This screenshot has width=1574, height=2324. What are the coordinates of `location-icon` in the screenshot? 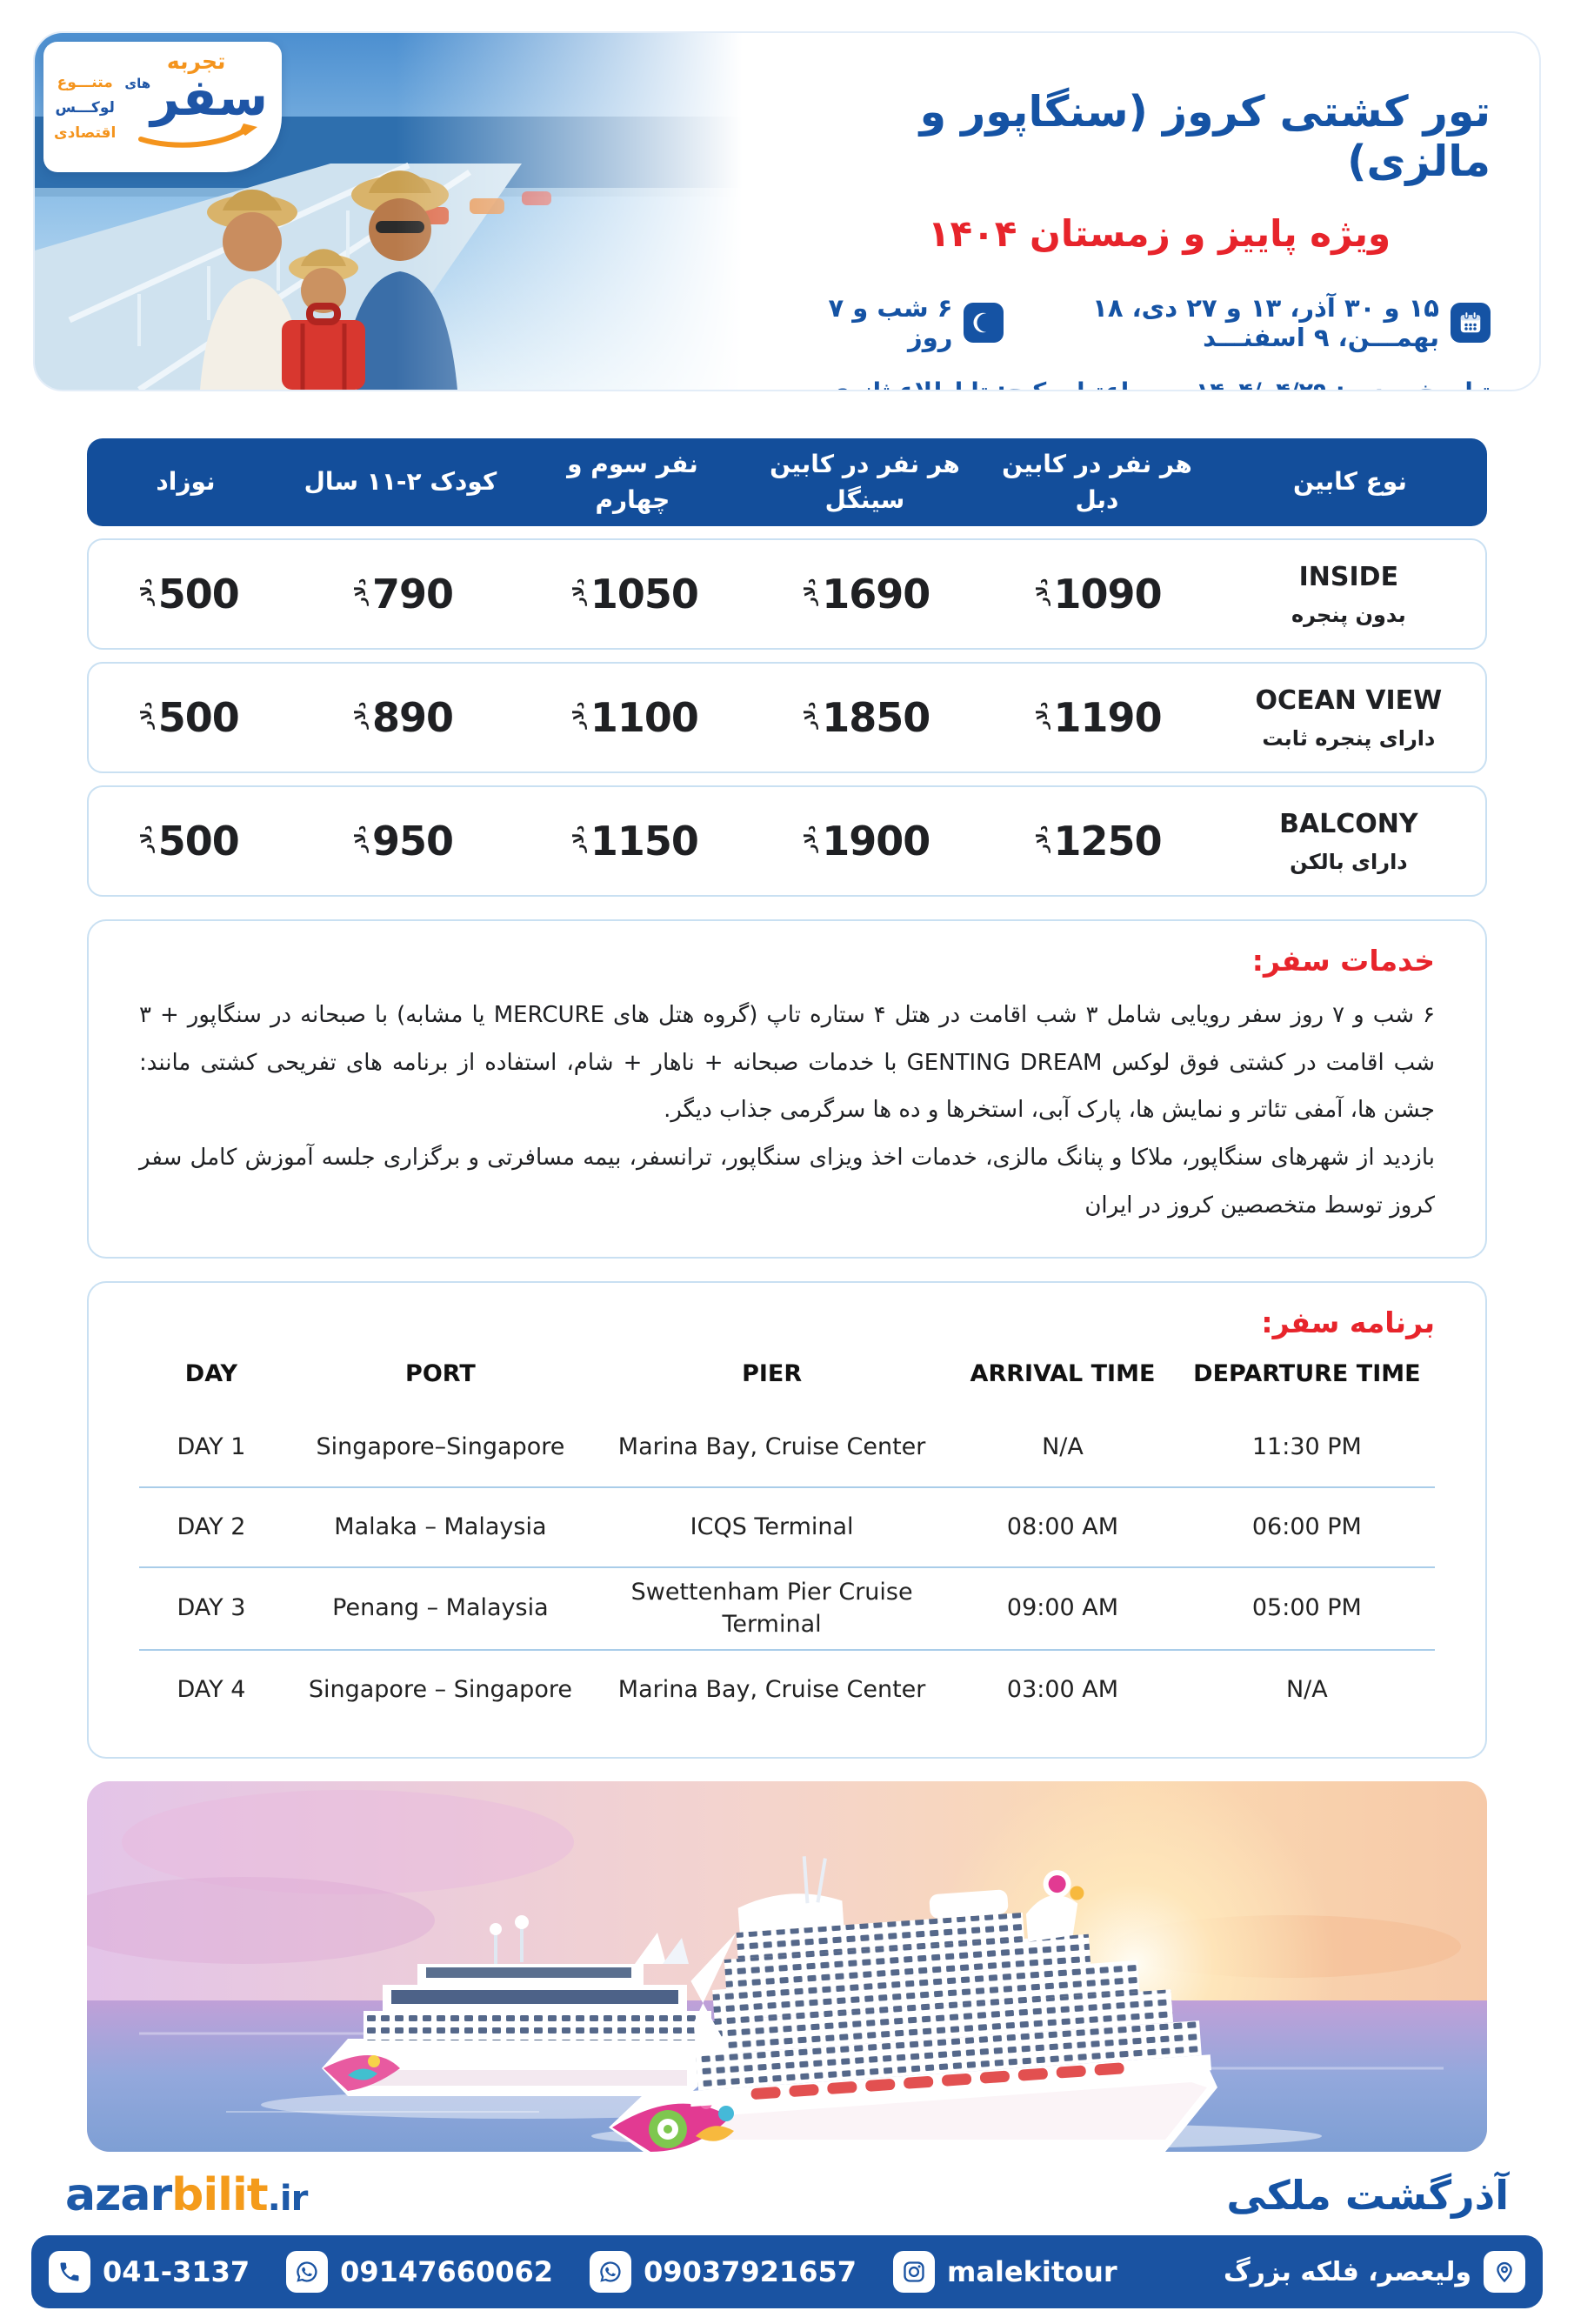 It's located at (1504, 2272).